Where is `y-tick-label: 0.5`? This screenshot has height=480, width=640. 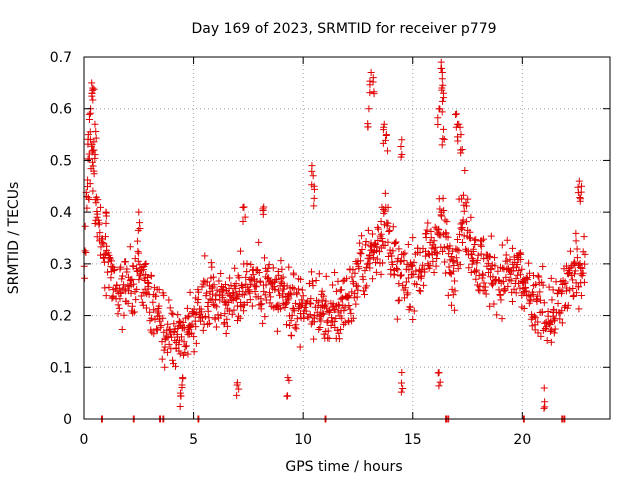
y-tick-label: 0.5 is located at coordinates (61, 161).